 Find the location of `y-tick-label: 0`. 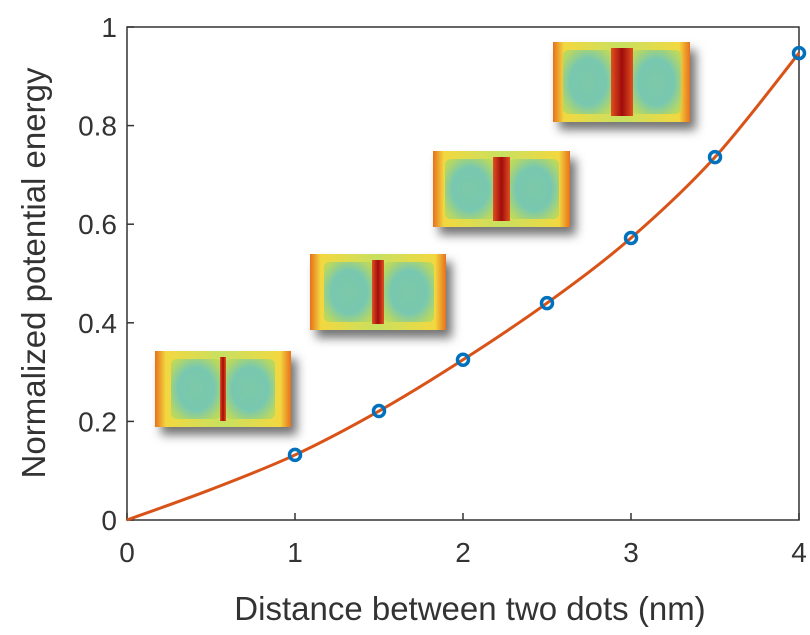

y-tick-label: 0 is located at coordinates (109, 520).